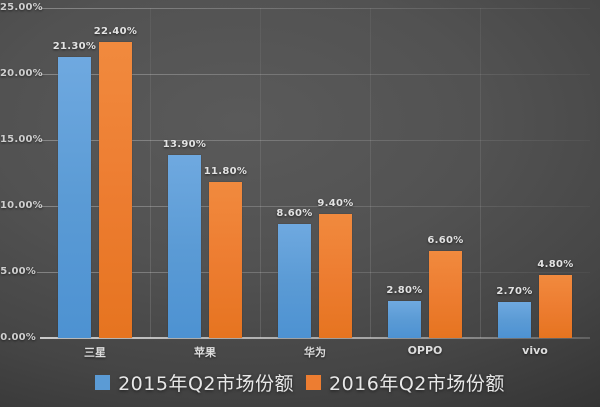 The image size is (600, 407). Describe the element at coordinates (335, 203) in the screenshot. I see `bar-value-label: 9.40%` at that location.